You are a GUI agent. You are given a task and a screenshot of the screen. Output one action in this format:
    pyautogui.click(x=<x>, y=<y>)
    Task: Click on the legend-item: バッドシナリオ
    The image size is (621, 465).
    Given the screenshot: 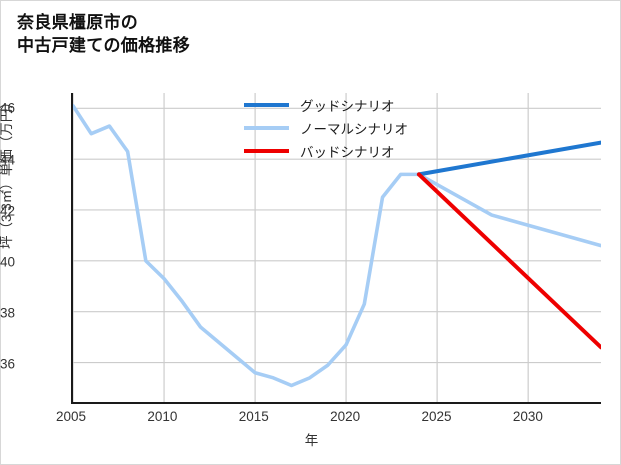 What is the action you would take?
    pyautogui.click(x=359, y=150)
    